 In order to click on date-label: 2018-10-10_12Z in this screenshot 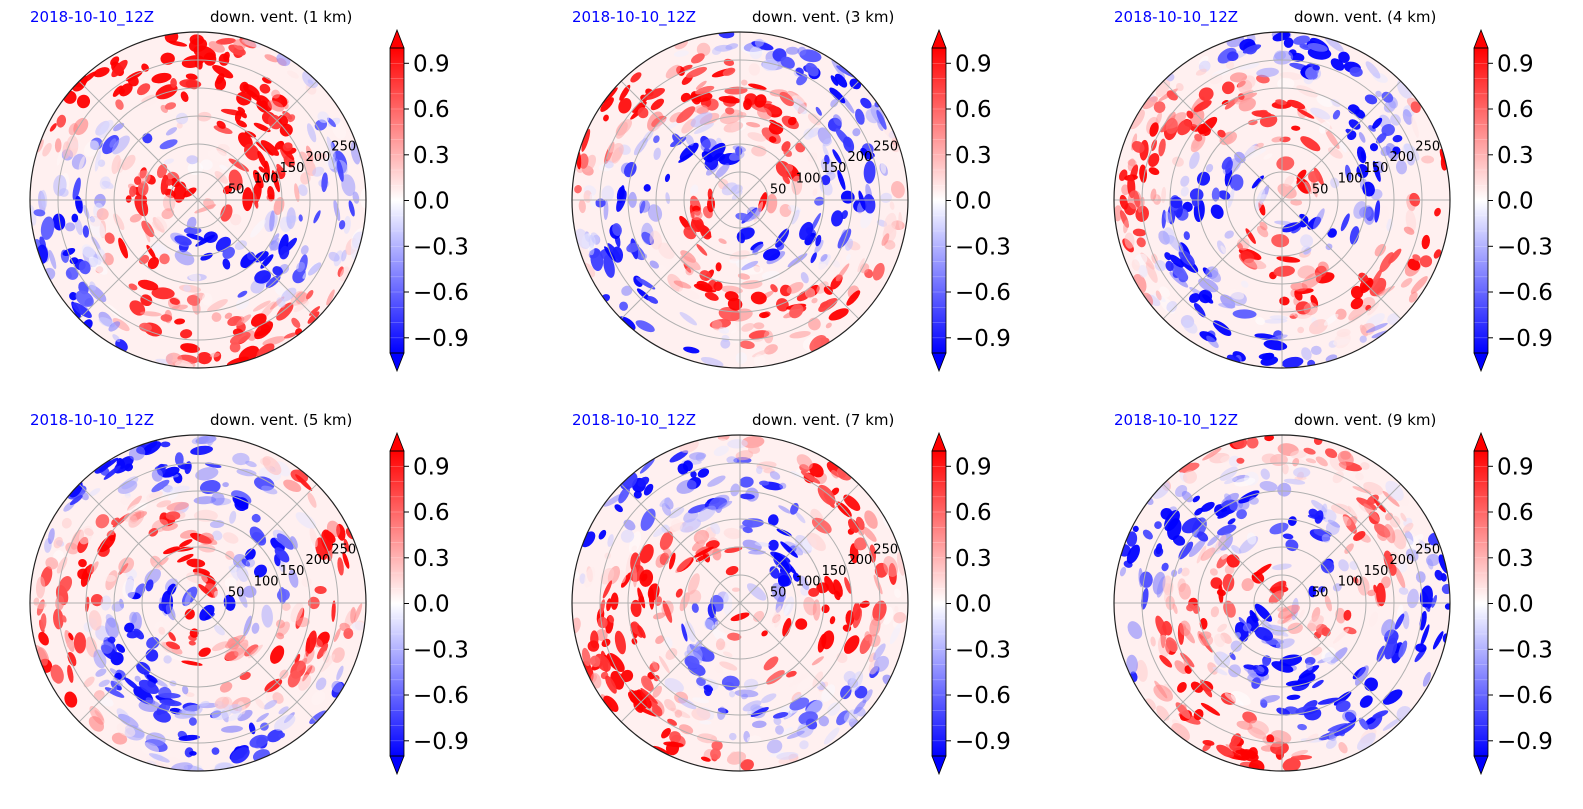, I will do `click(634, 420)`.